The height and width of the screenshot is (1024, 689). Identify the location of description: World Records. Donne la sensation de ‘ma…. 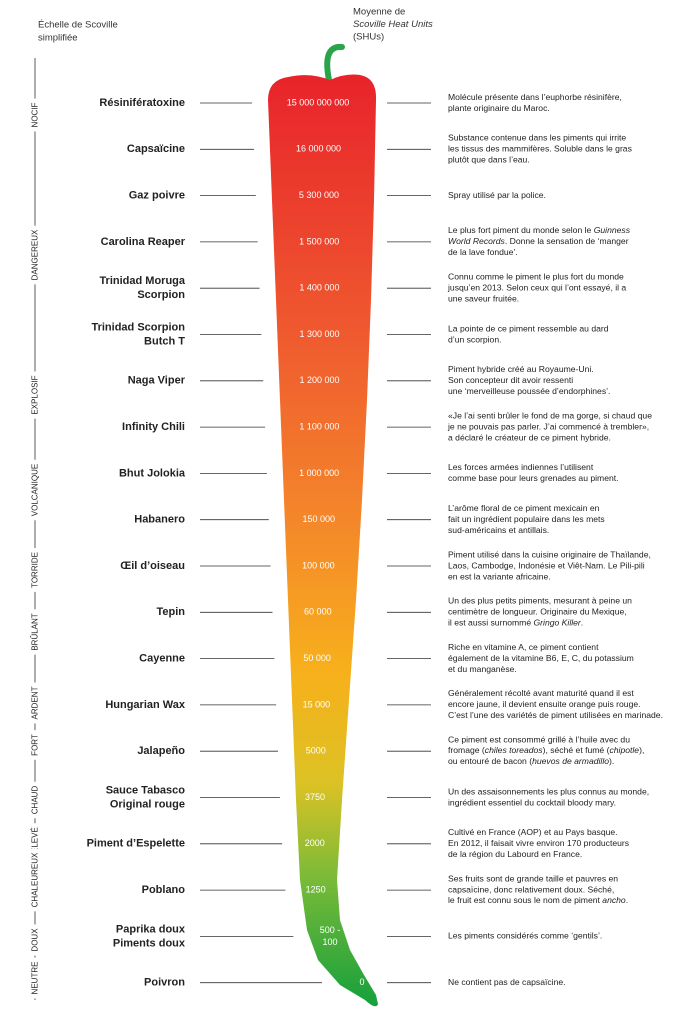
(538, 241).